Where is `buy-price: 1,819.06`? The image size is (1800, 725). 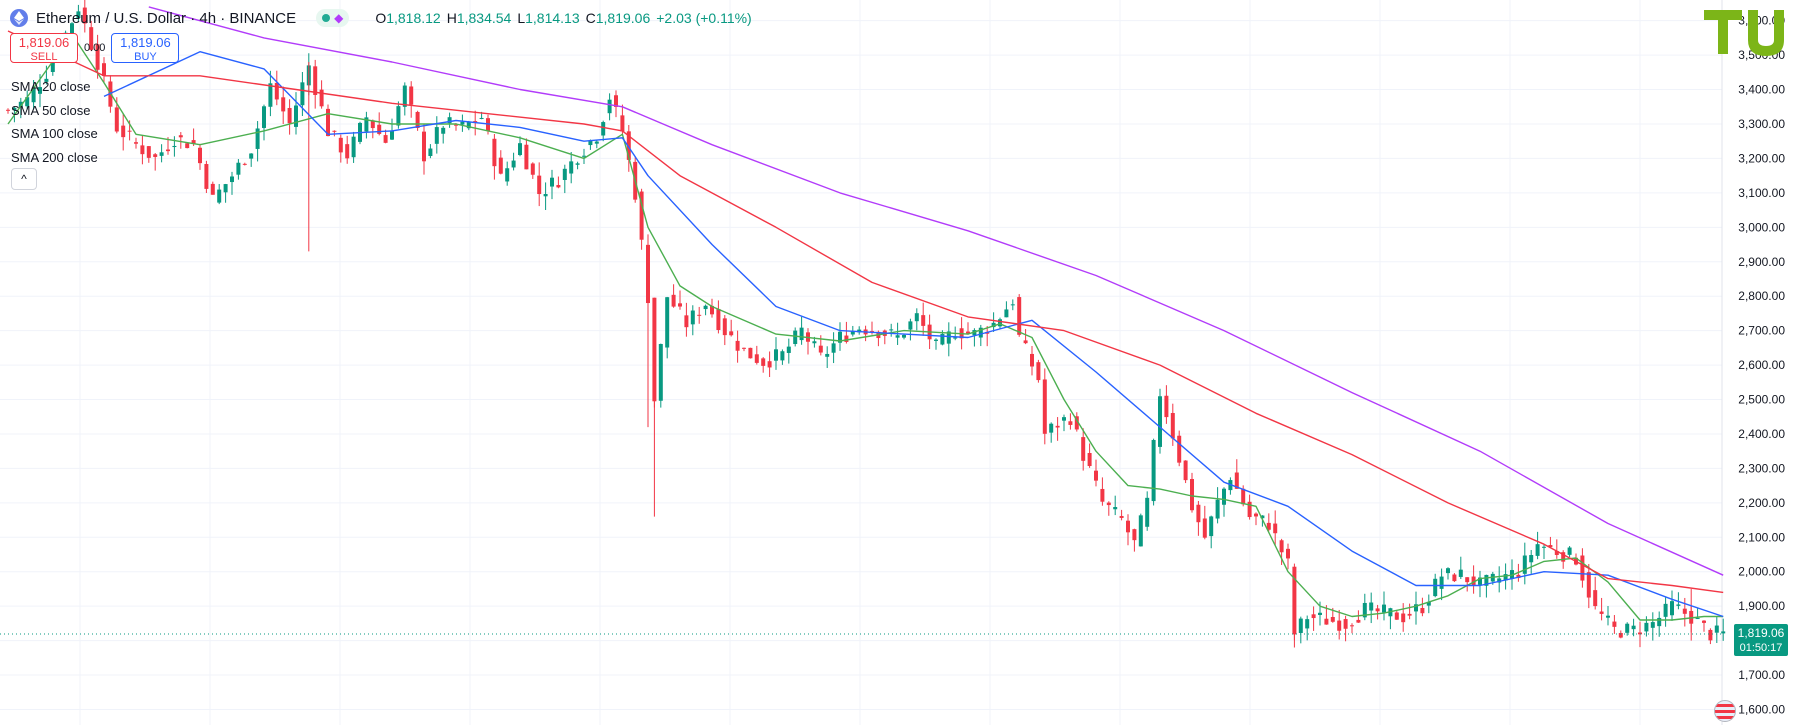
buy-price: 1,819.06 is located at coordinates (145, 42).